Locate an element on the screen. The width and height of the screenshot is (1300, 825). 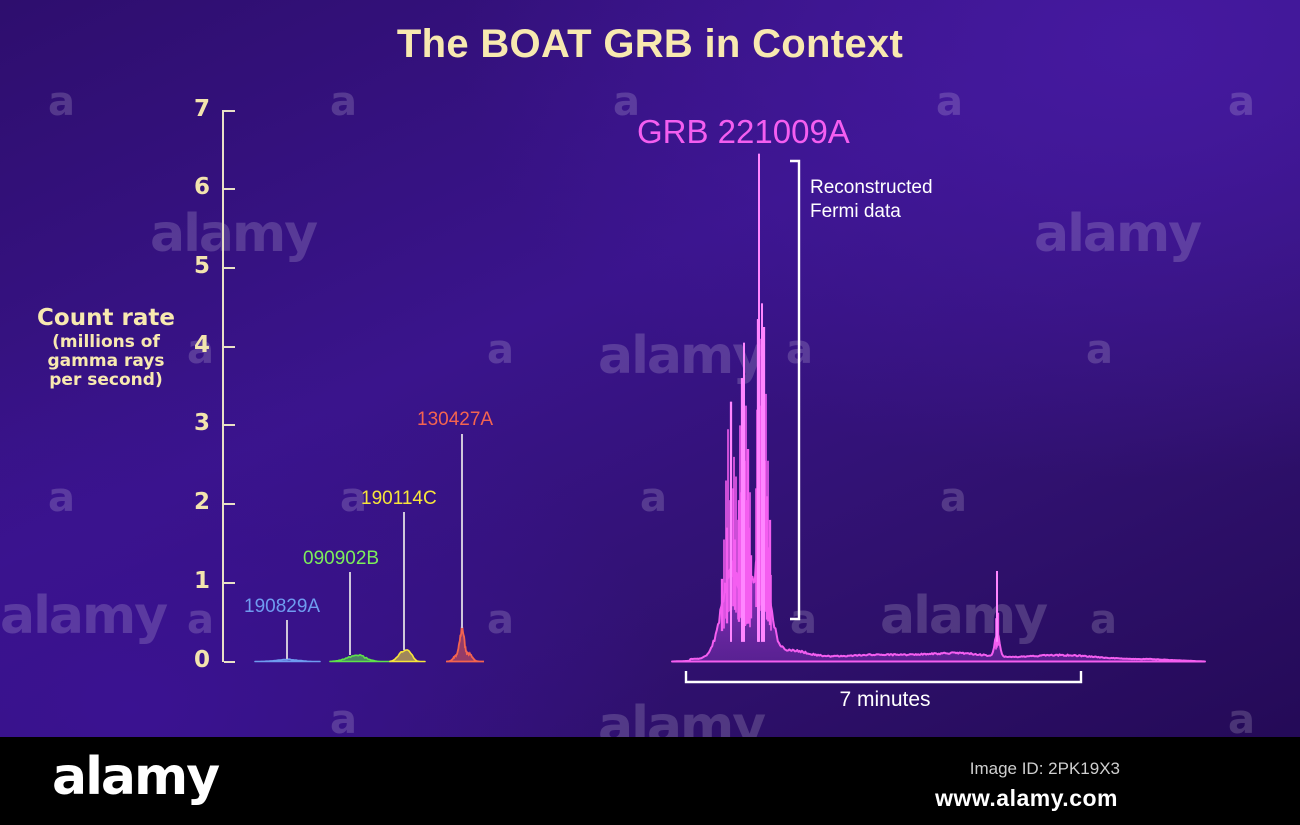
y-axis-tick-label-2: 2 is located at coordinates (201, 502).